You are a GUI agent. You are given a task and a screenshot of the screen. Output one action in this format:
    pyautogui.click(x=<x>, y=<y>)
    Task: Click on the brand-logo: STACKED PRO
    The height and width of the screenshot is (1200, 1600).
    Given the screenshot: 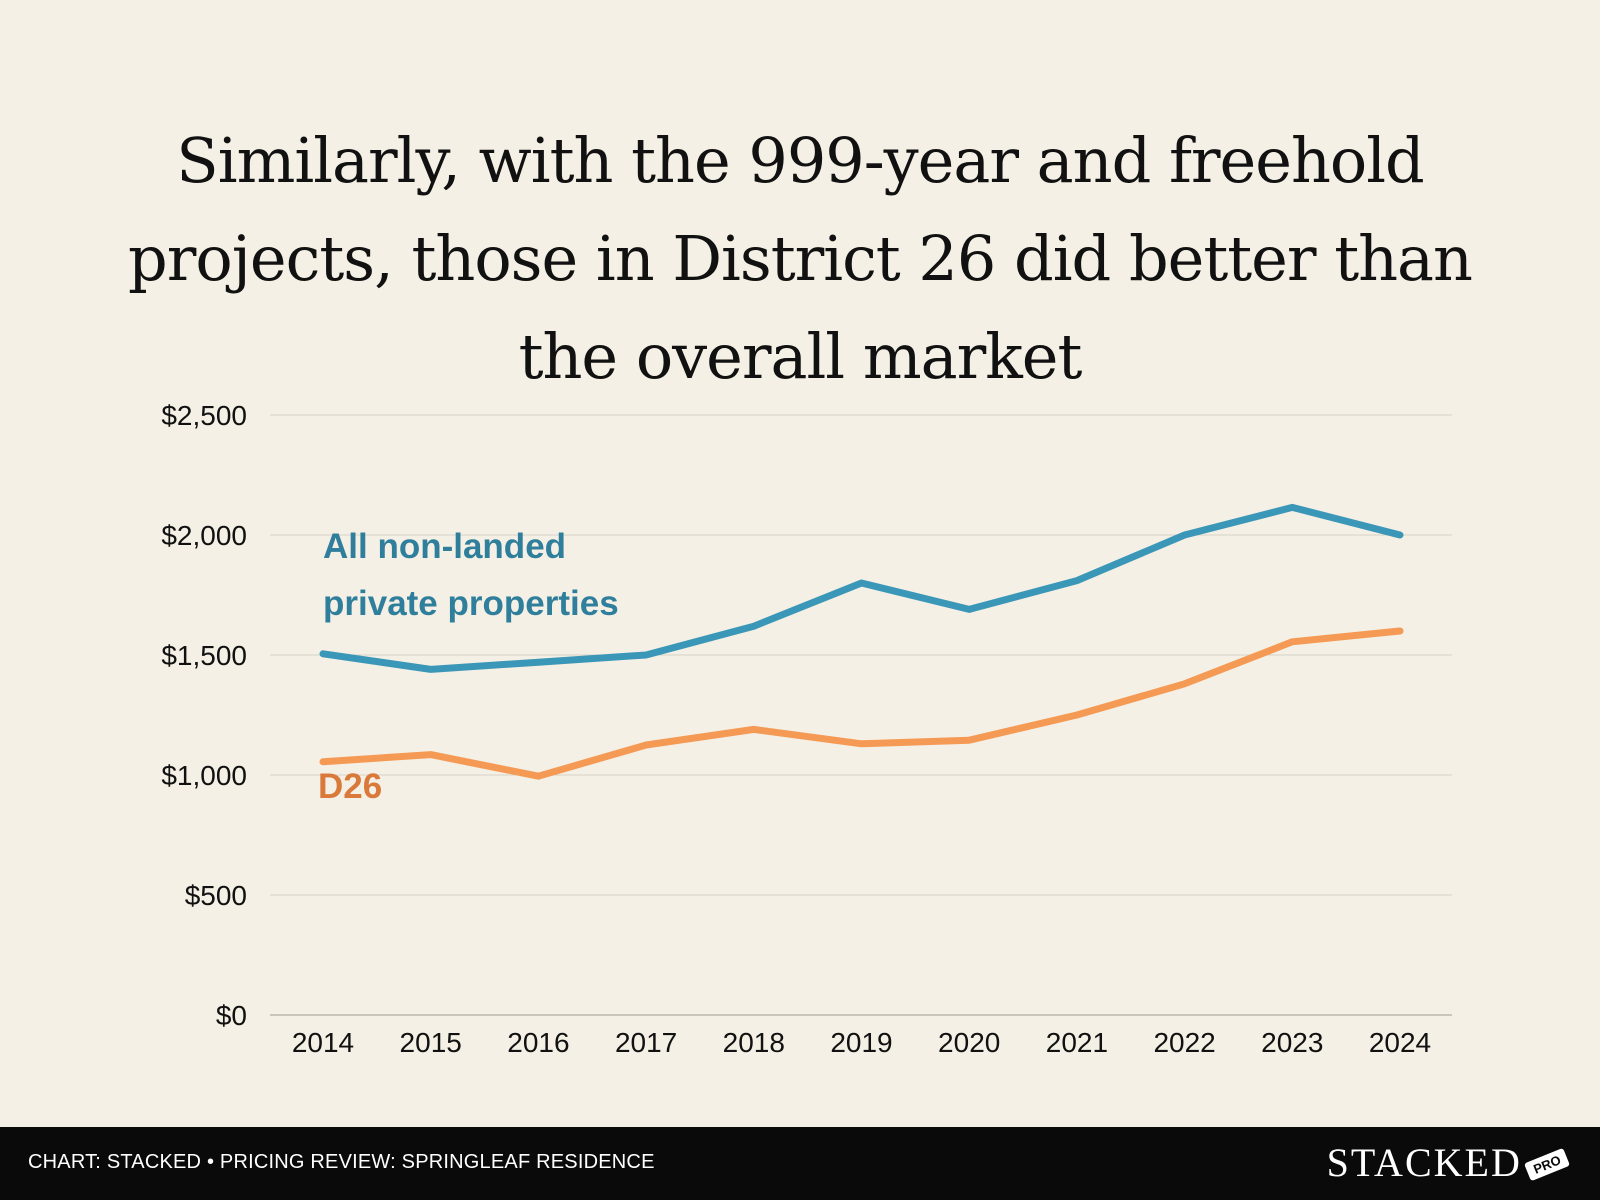 What is the action you would take?
    pyautogui.click(x=1448, y=1162)
    